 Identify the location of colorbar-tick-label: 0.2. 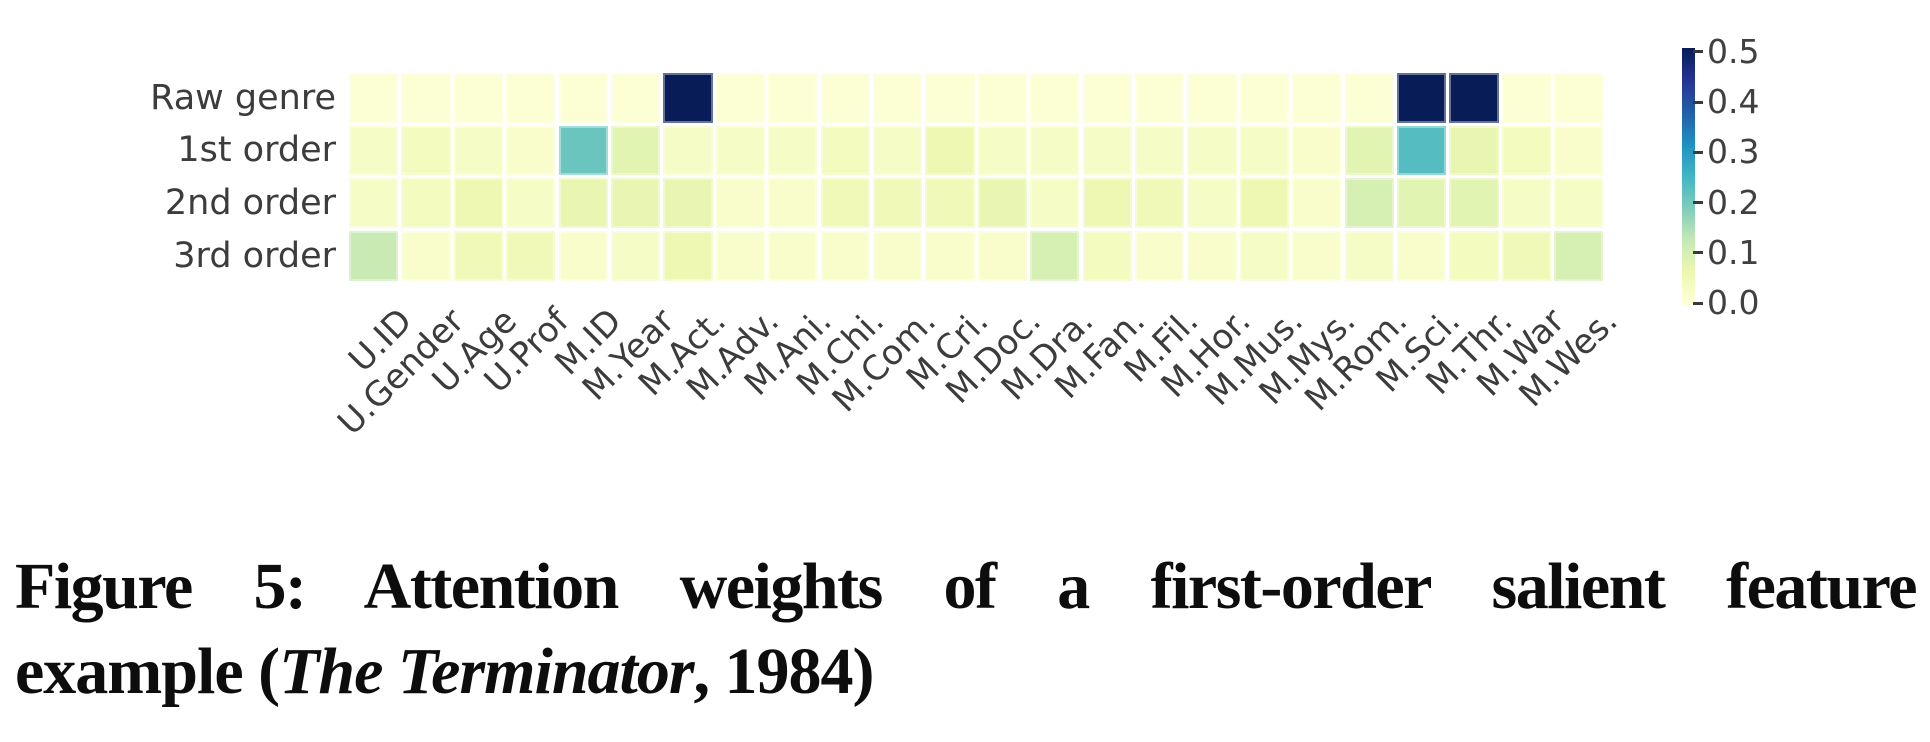
(1733, 202).